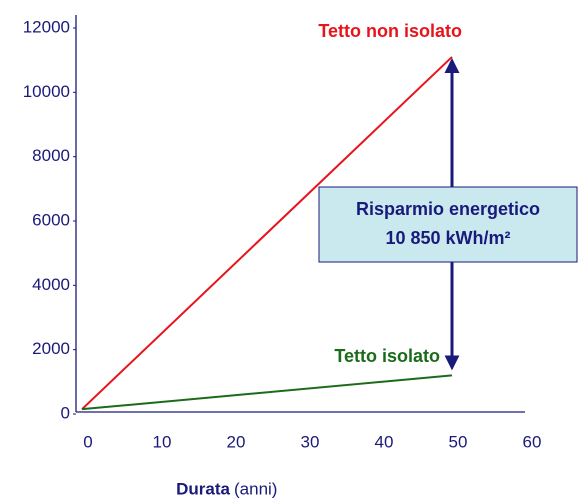 This screenshot has height=500, width=579. I want to click on x-tick-label: 20, so click(236, 441).